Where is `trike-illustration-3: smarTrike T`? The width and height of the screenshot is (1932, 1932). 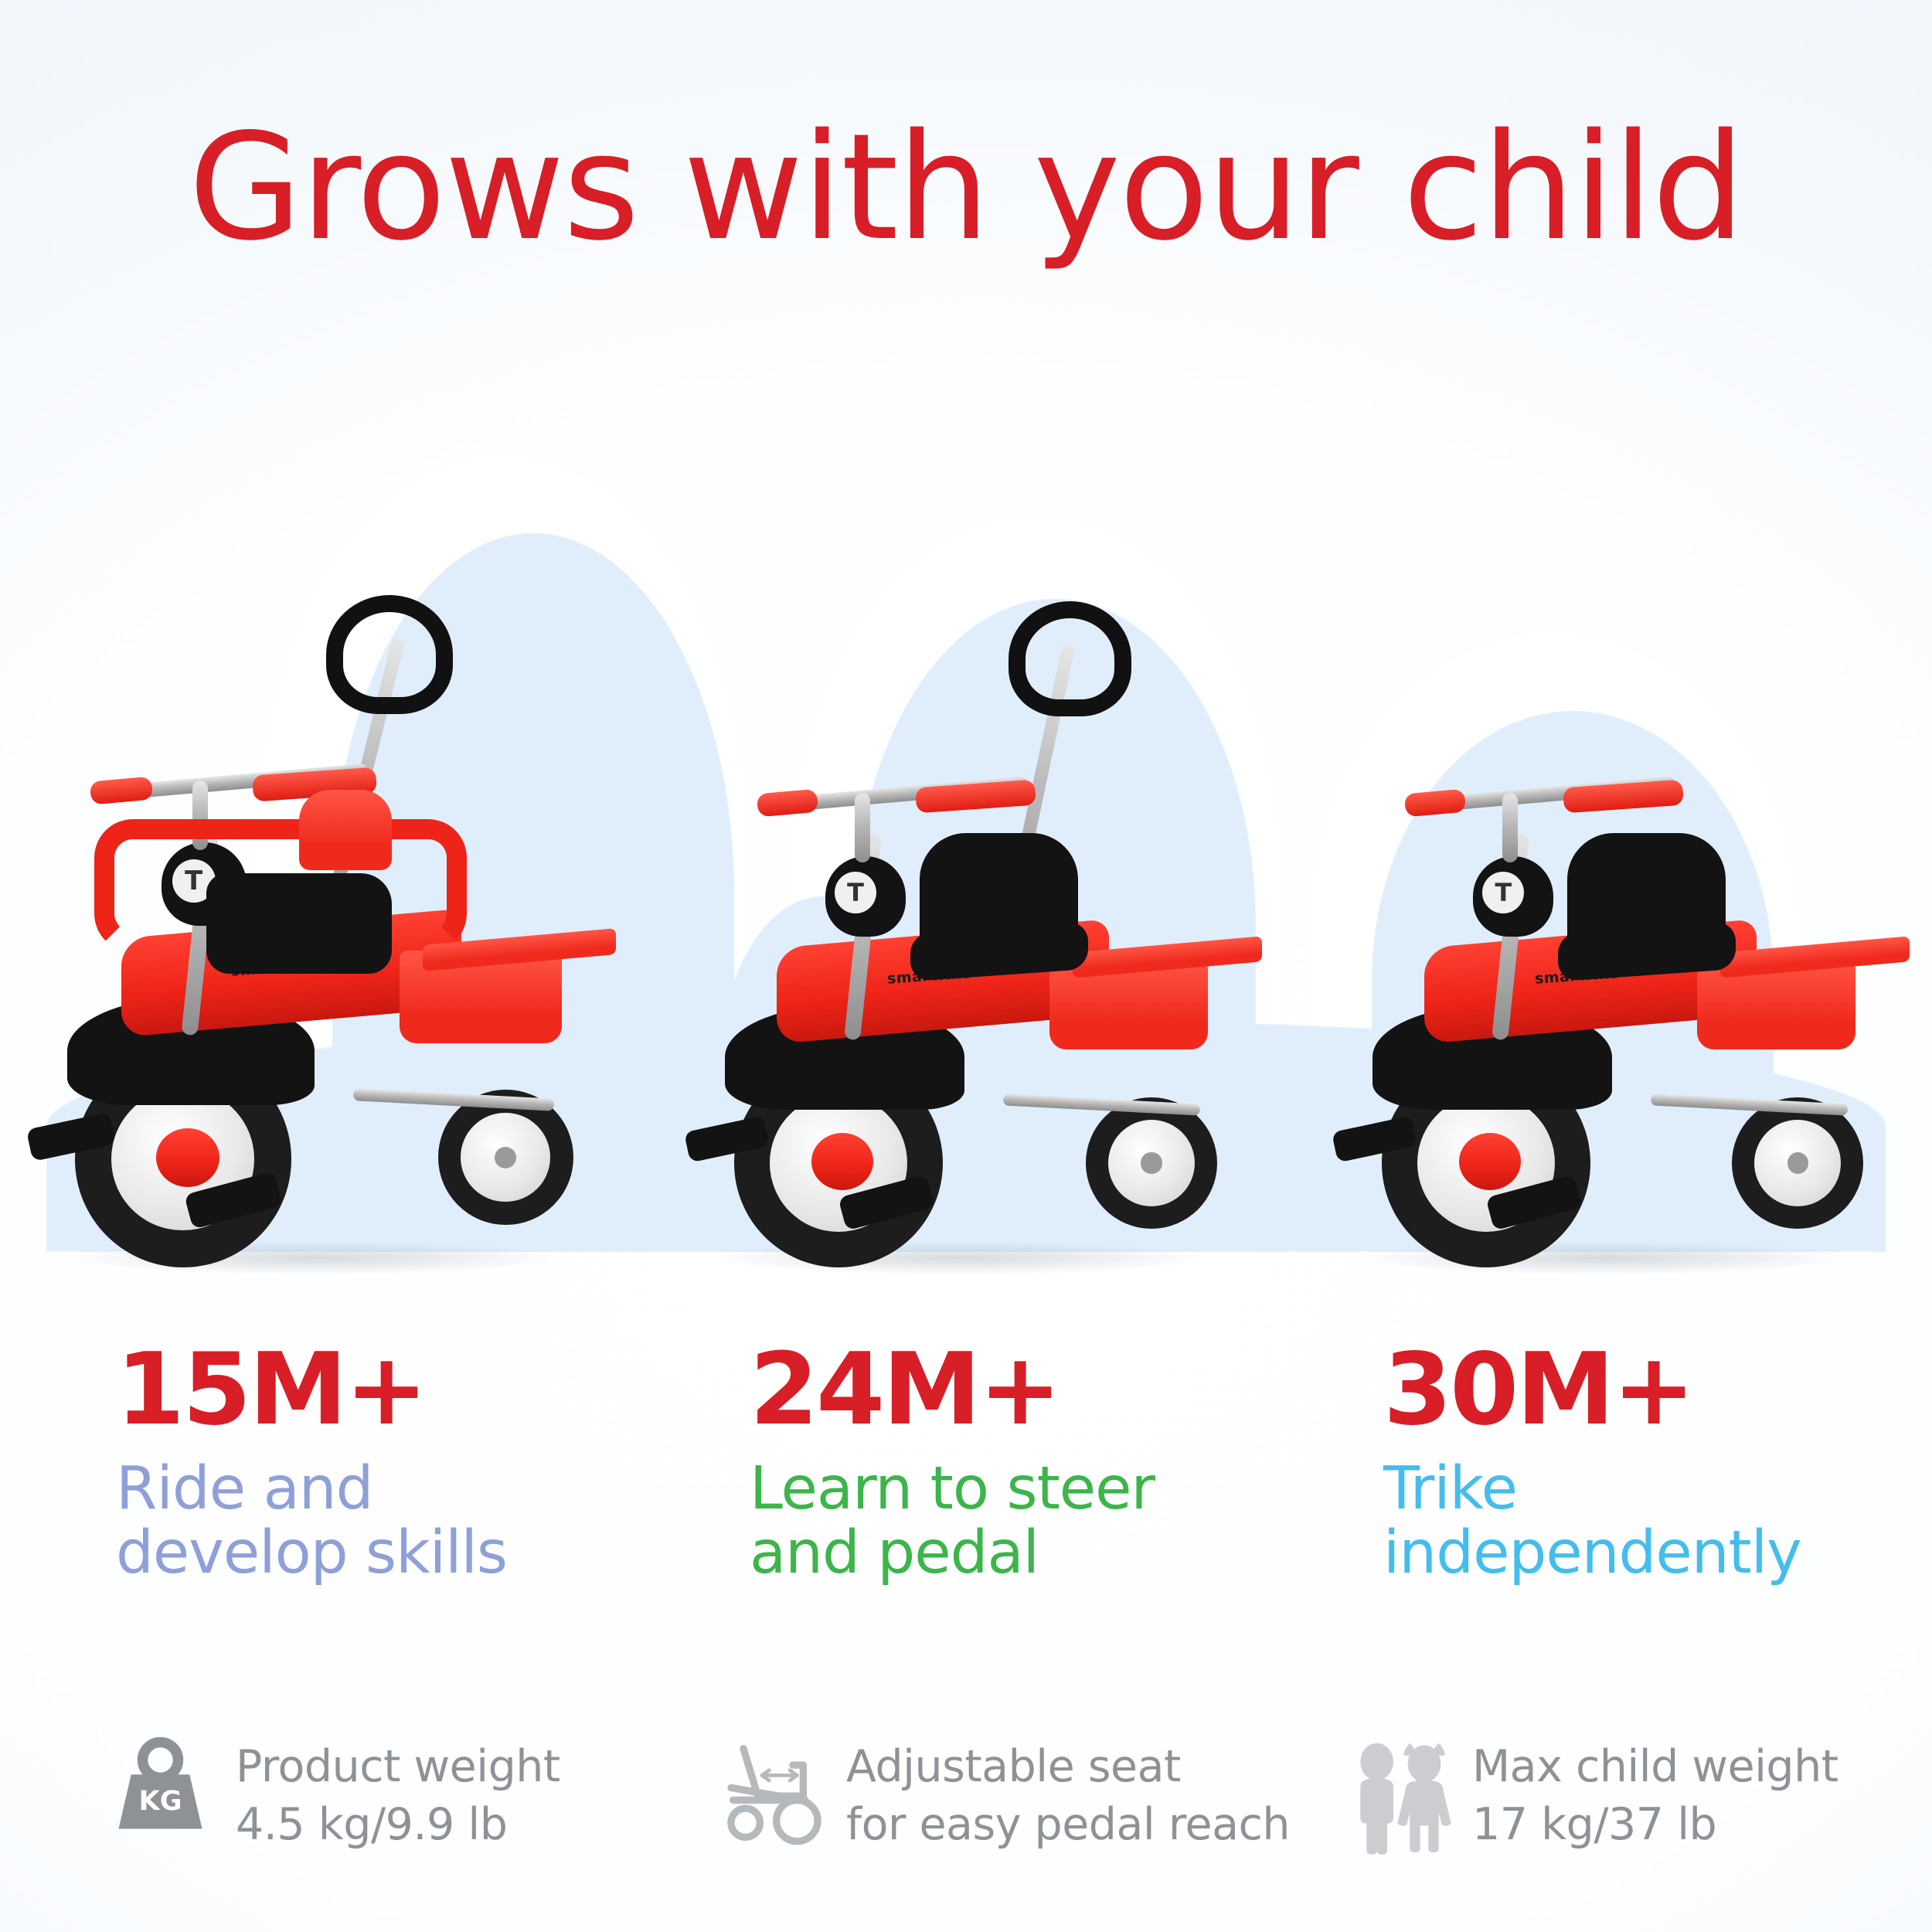 trike-illustration-3: smarTrike T is located at coordinates (1610, 935).